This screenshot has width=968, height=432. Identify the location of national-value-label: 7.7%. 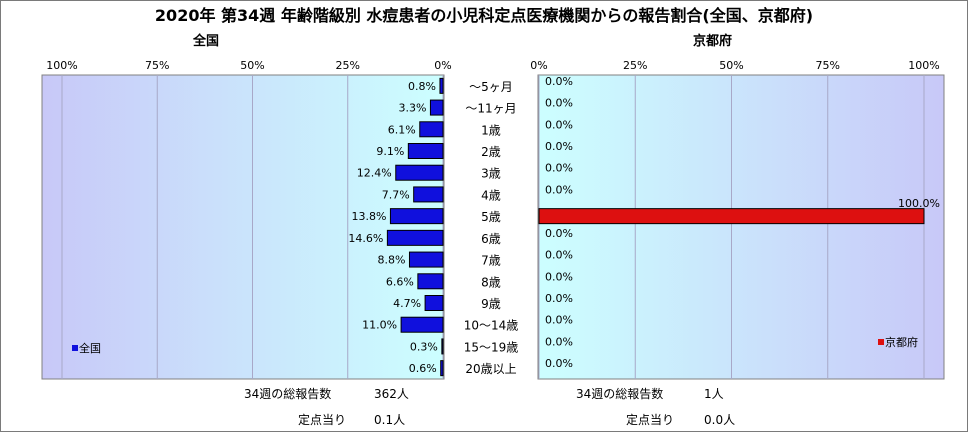
(396, 194).